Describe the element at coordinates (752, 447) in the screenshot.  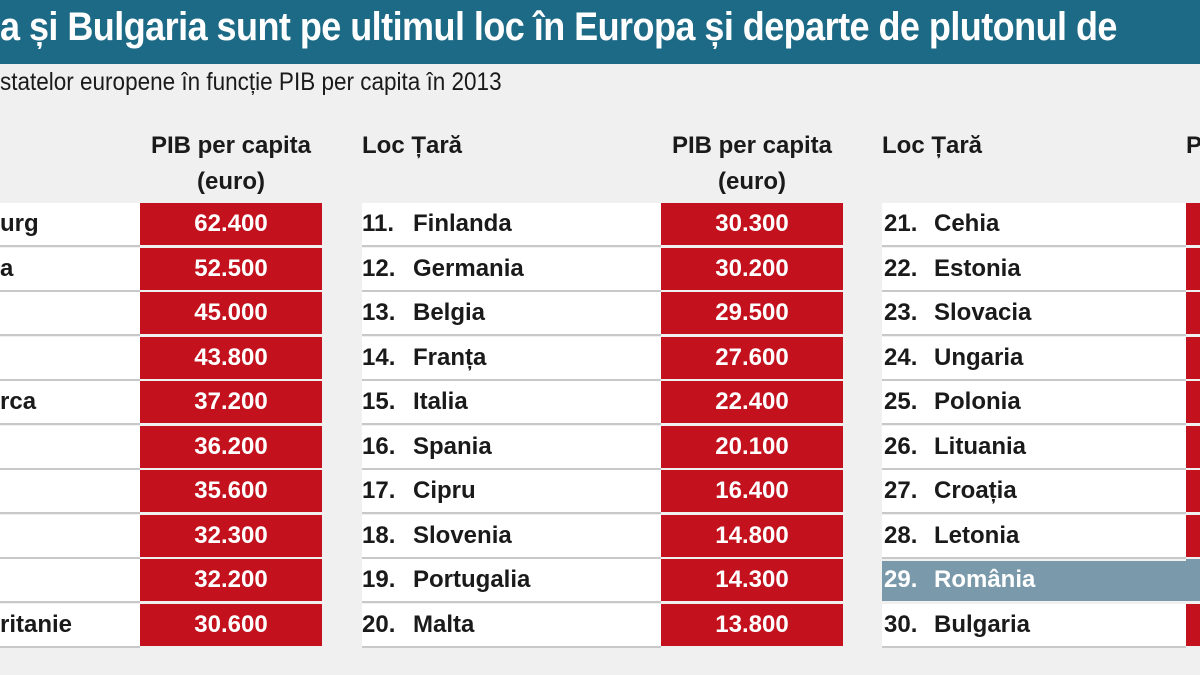
I see `col2-value: 20.100` at that location.